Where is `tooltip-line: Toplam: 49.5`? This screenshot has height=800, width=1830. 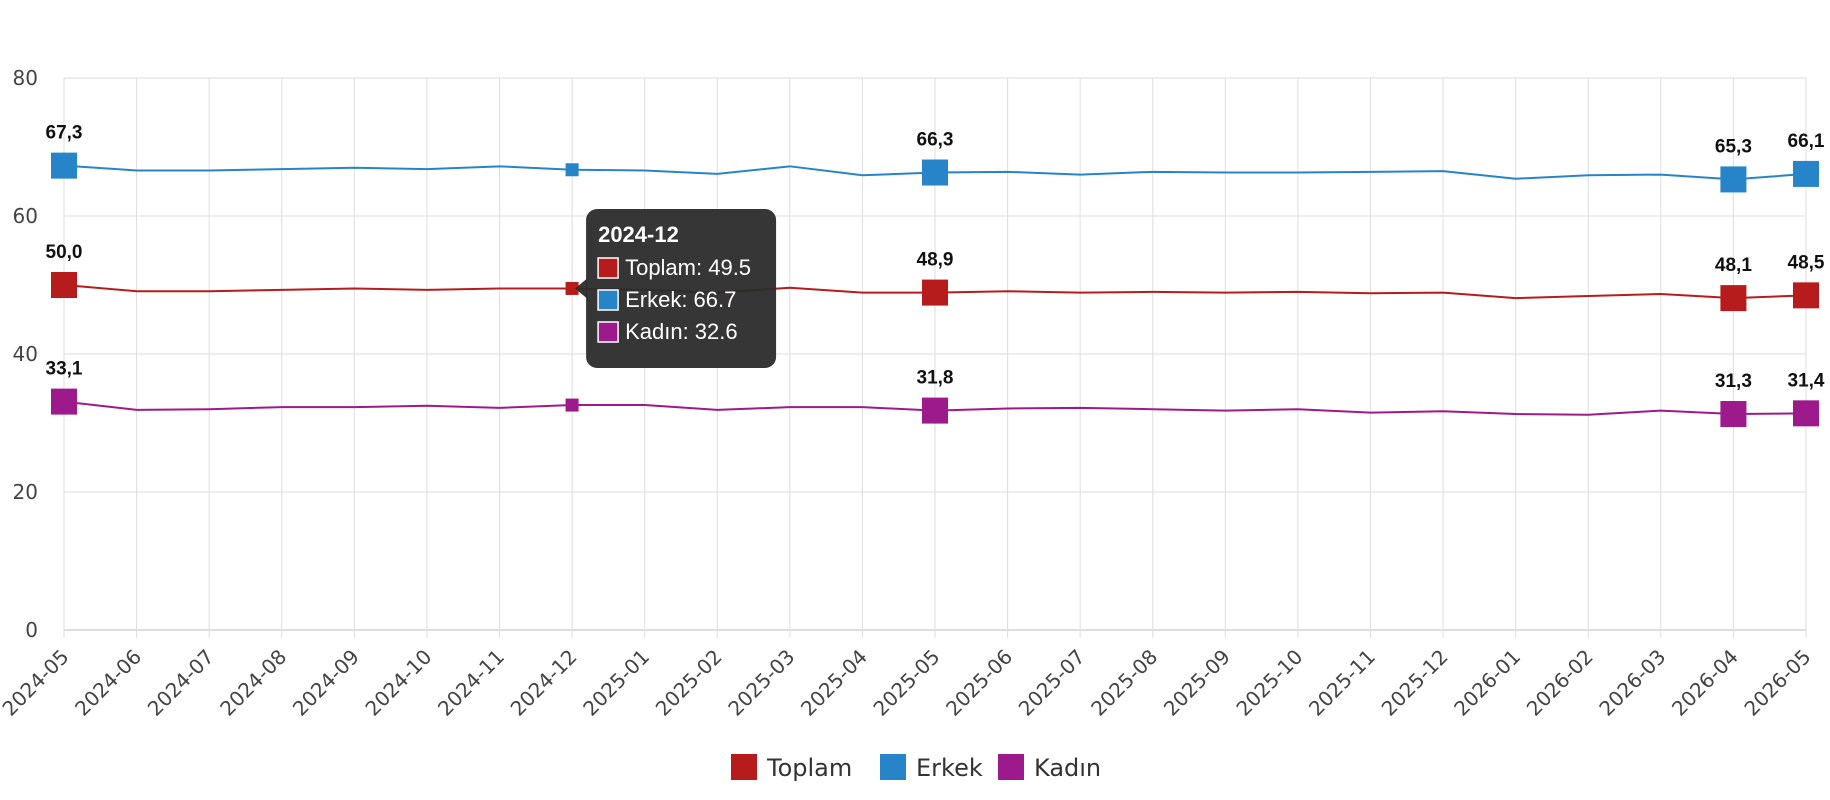
tooltip-line: Toplam: 49.5 is located at coordinates (688, 267).